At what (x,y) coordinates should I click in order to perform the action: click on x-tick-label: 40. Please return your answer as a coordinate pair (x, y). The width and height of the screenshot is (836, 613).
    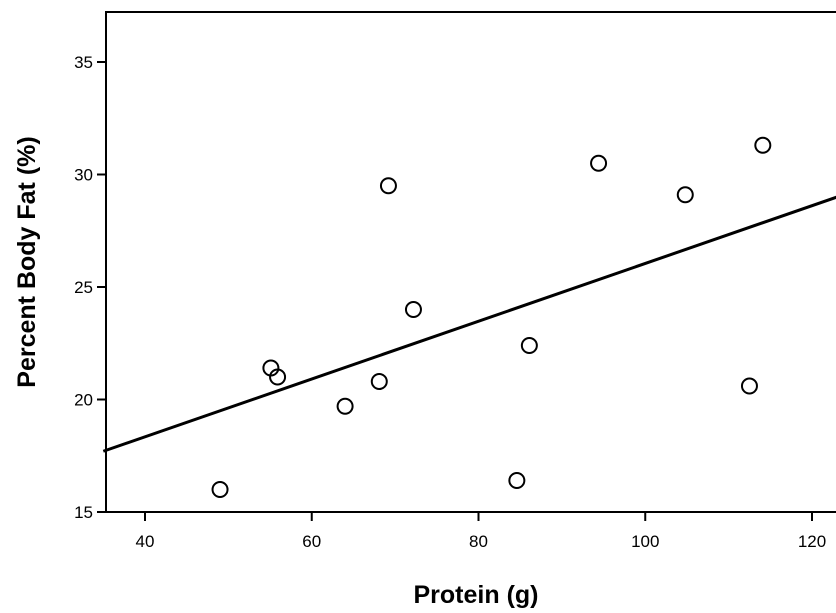
    Looking at the image, I should click on (145, 541).